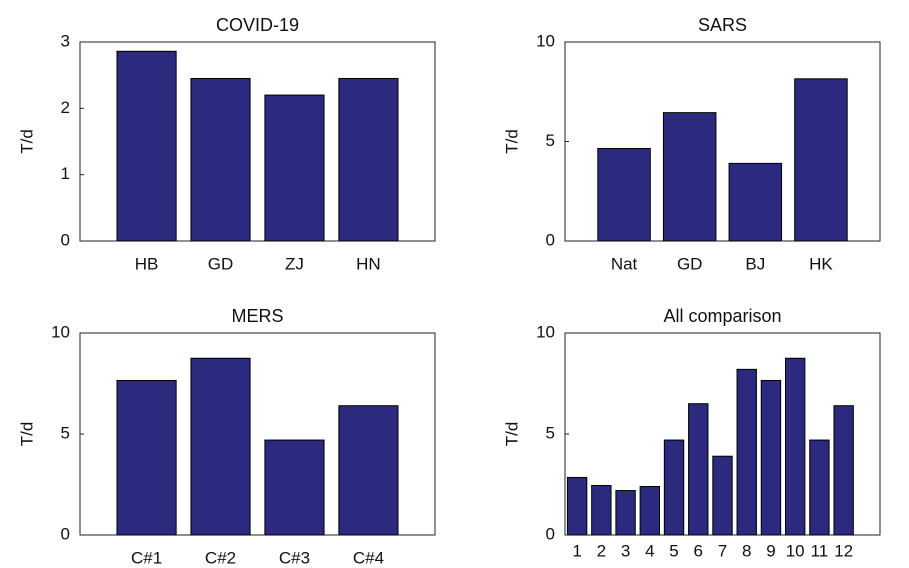 This screenshot has height=568, width=909. What do you see at coordinates (257, 141) in the screenshot?
I see `axes-box` at bounding box center [257, 141].